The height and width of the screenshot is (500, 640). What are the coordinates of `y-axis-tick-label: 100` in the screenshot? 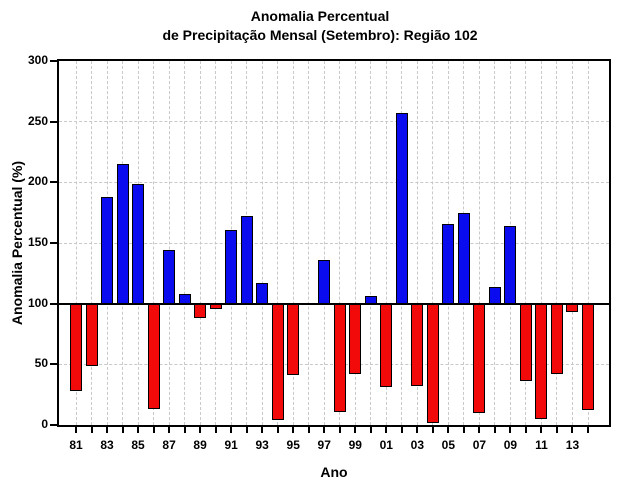 It's located at (37, 302).